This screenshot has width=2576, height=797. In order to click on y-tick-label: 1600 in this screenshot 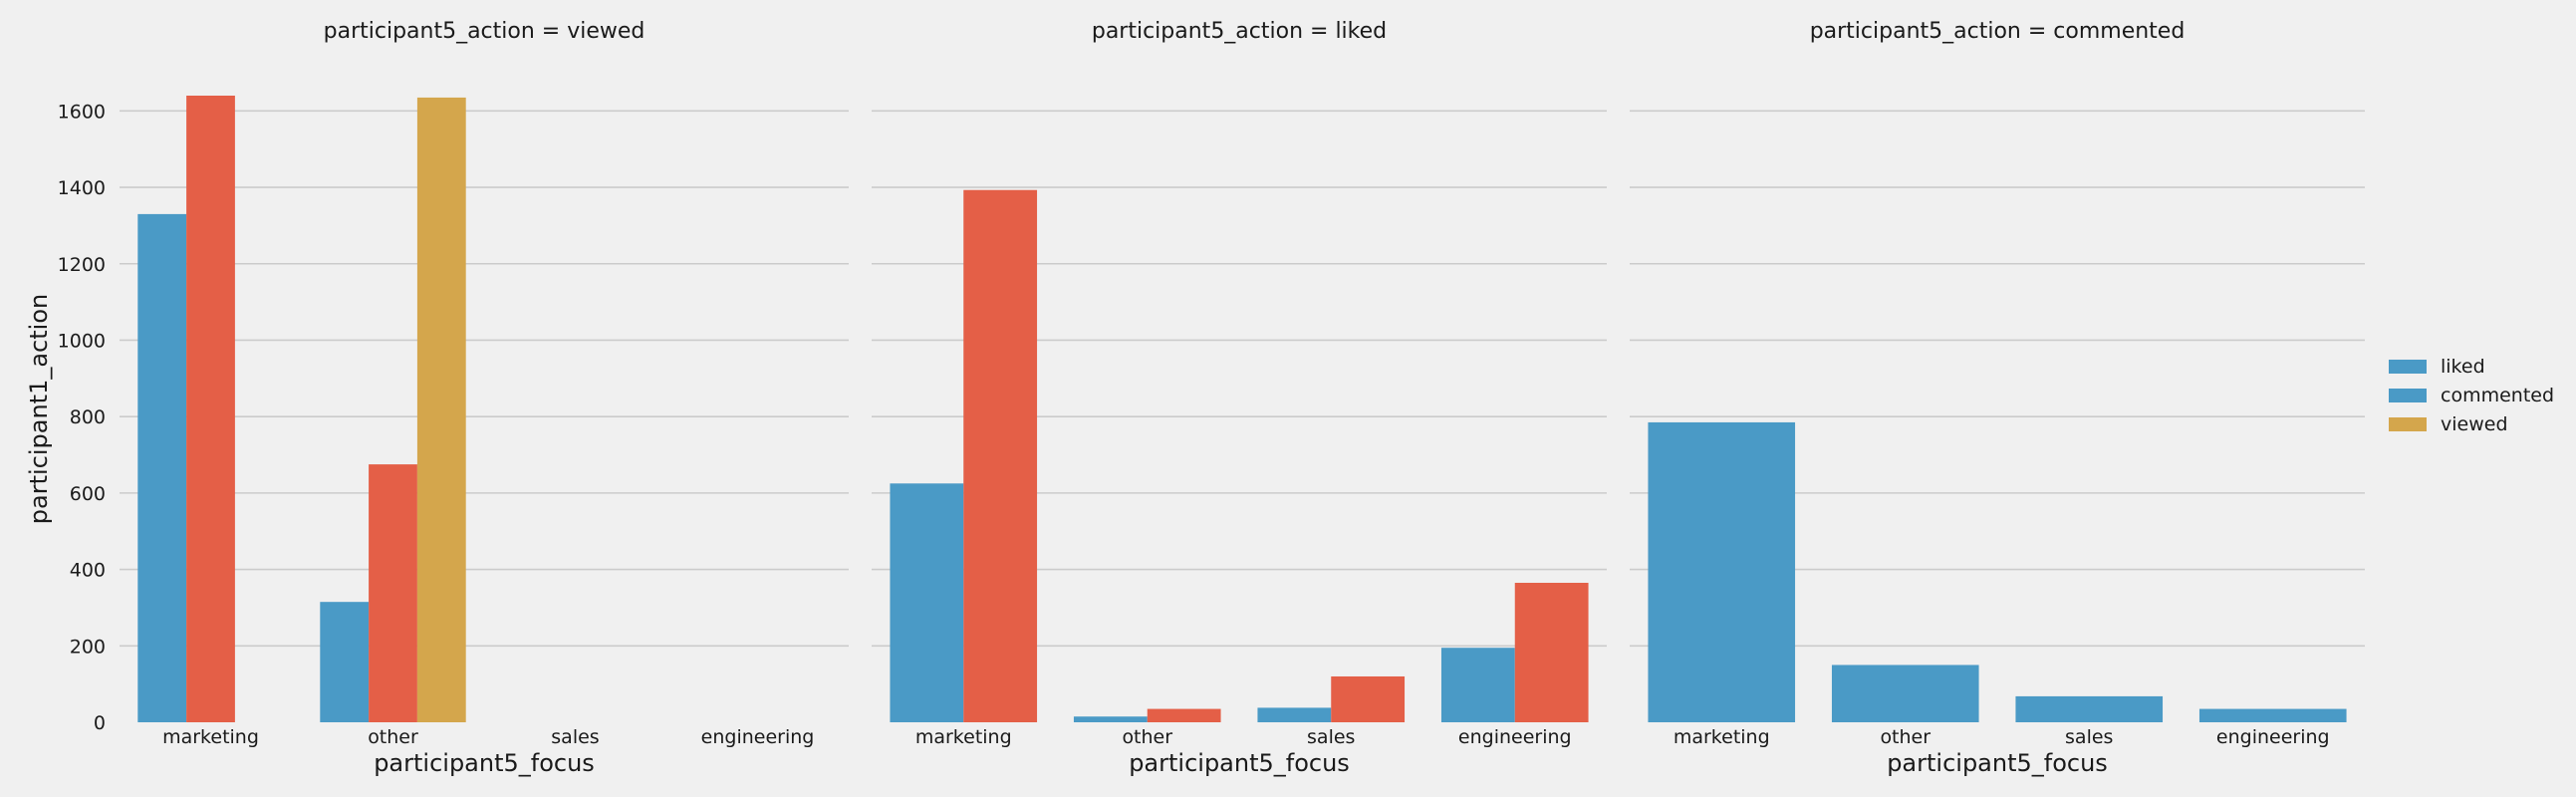, I will do `click(82, 112)`.